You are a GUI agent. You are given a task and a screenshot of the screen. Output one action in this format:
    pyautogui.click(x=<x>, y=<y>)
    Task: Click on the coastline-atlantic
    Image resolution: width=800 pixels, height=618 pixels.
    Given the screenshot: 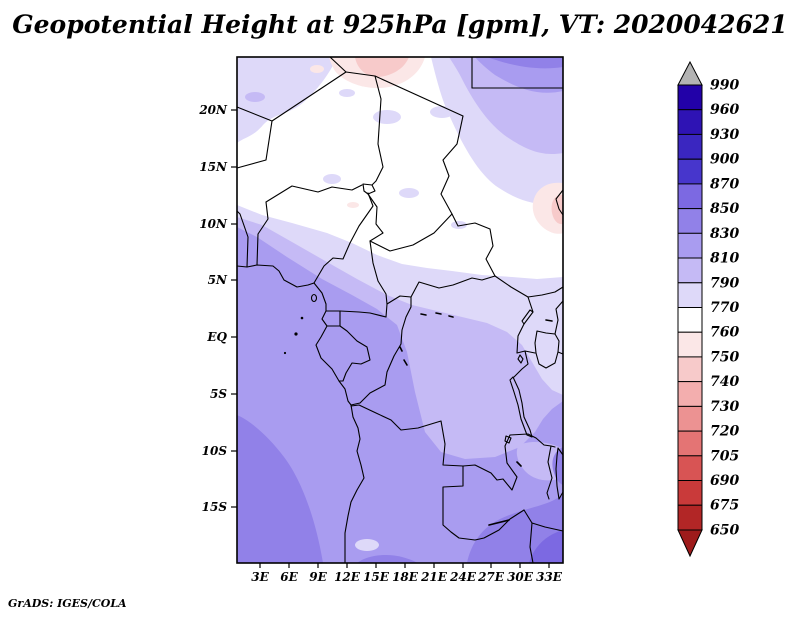 What is the action you would take?
    pyautogui.click(x=300, y=414)
    